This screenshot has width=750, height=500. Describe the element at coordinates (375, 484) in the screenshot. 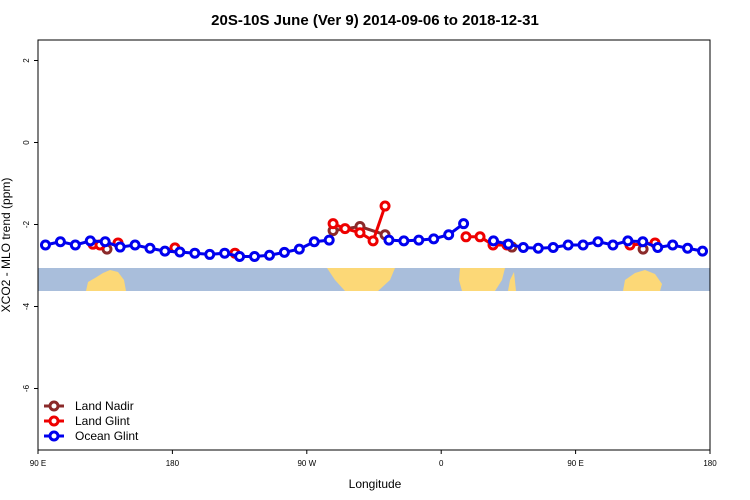

I see `x-axis-label: Longitude` at that location.